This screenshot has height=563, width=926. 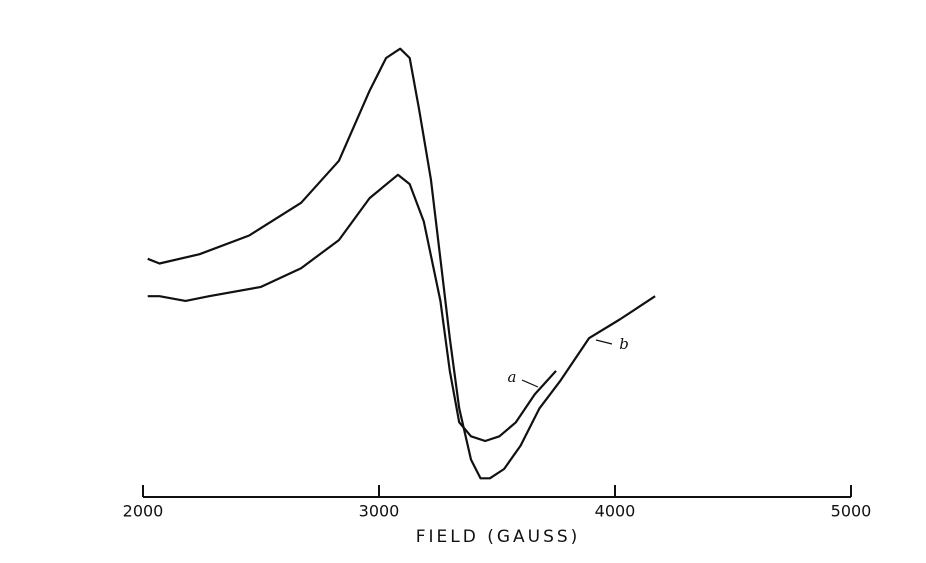 What do you see at coordinates (615, 511) in the screenshot?
I see `x-tick-label: 4000` at bounding box center [615, 511].